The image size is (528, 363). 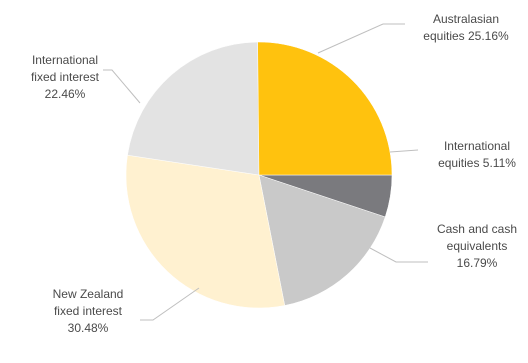 I want to click on slice-label-line: equities 5.11%, so click(x=477, y=163).